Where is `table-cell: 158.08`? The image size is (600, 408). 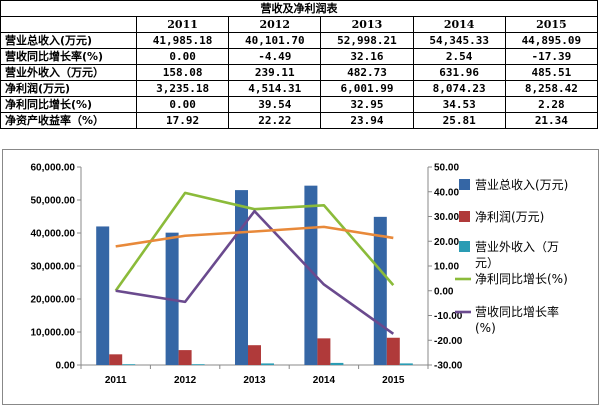 table-cell: 158.08 is located at coordinates (182, 72).